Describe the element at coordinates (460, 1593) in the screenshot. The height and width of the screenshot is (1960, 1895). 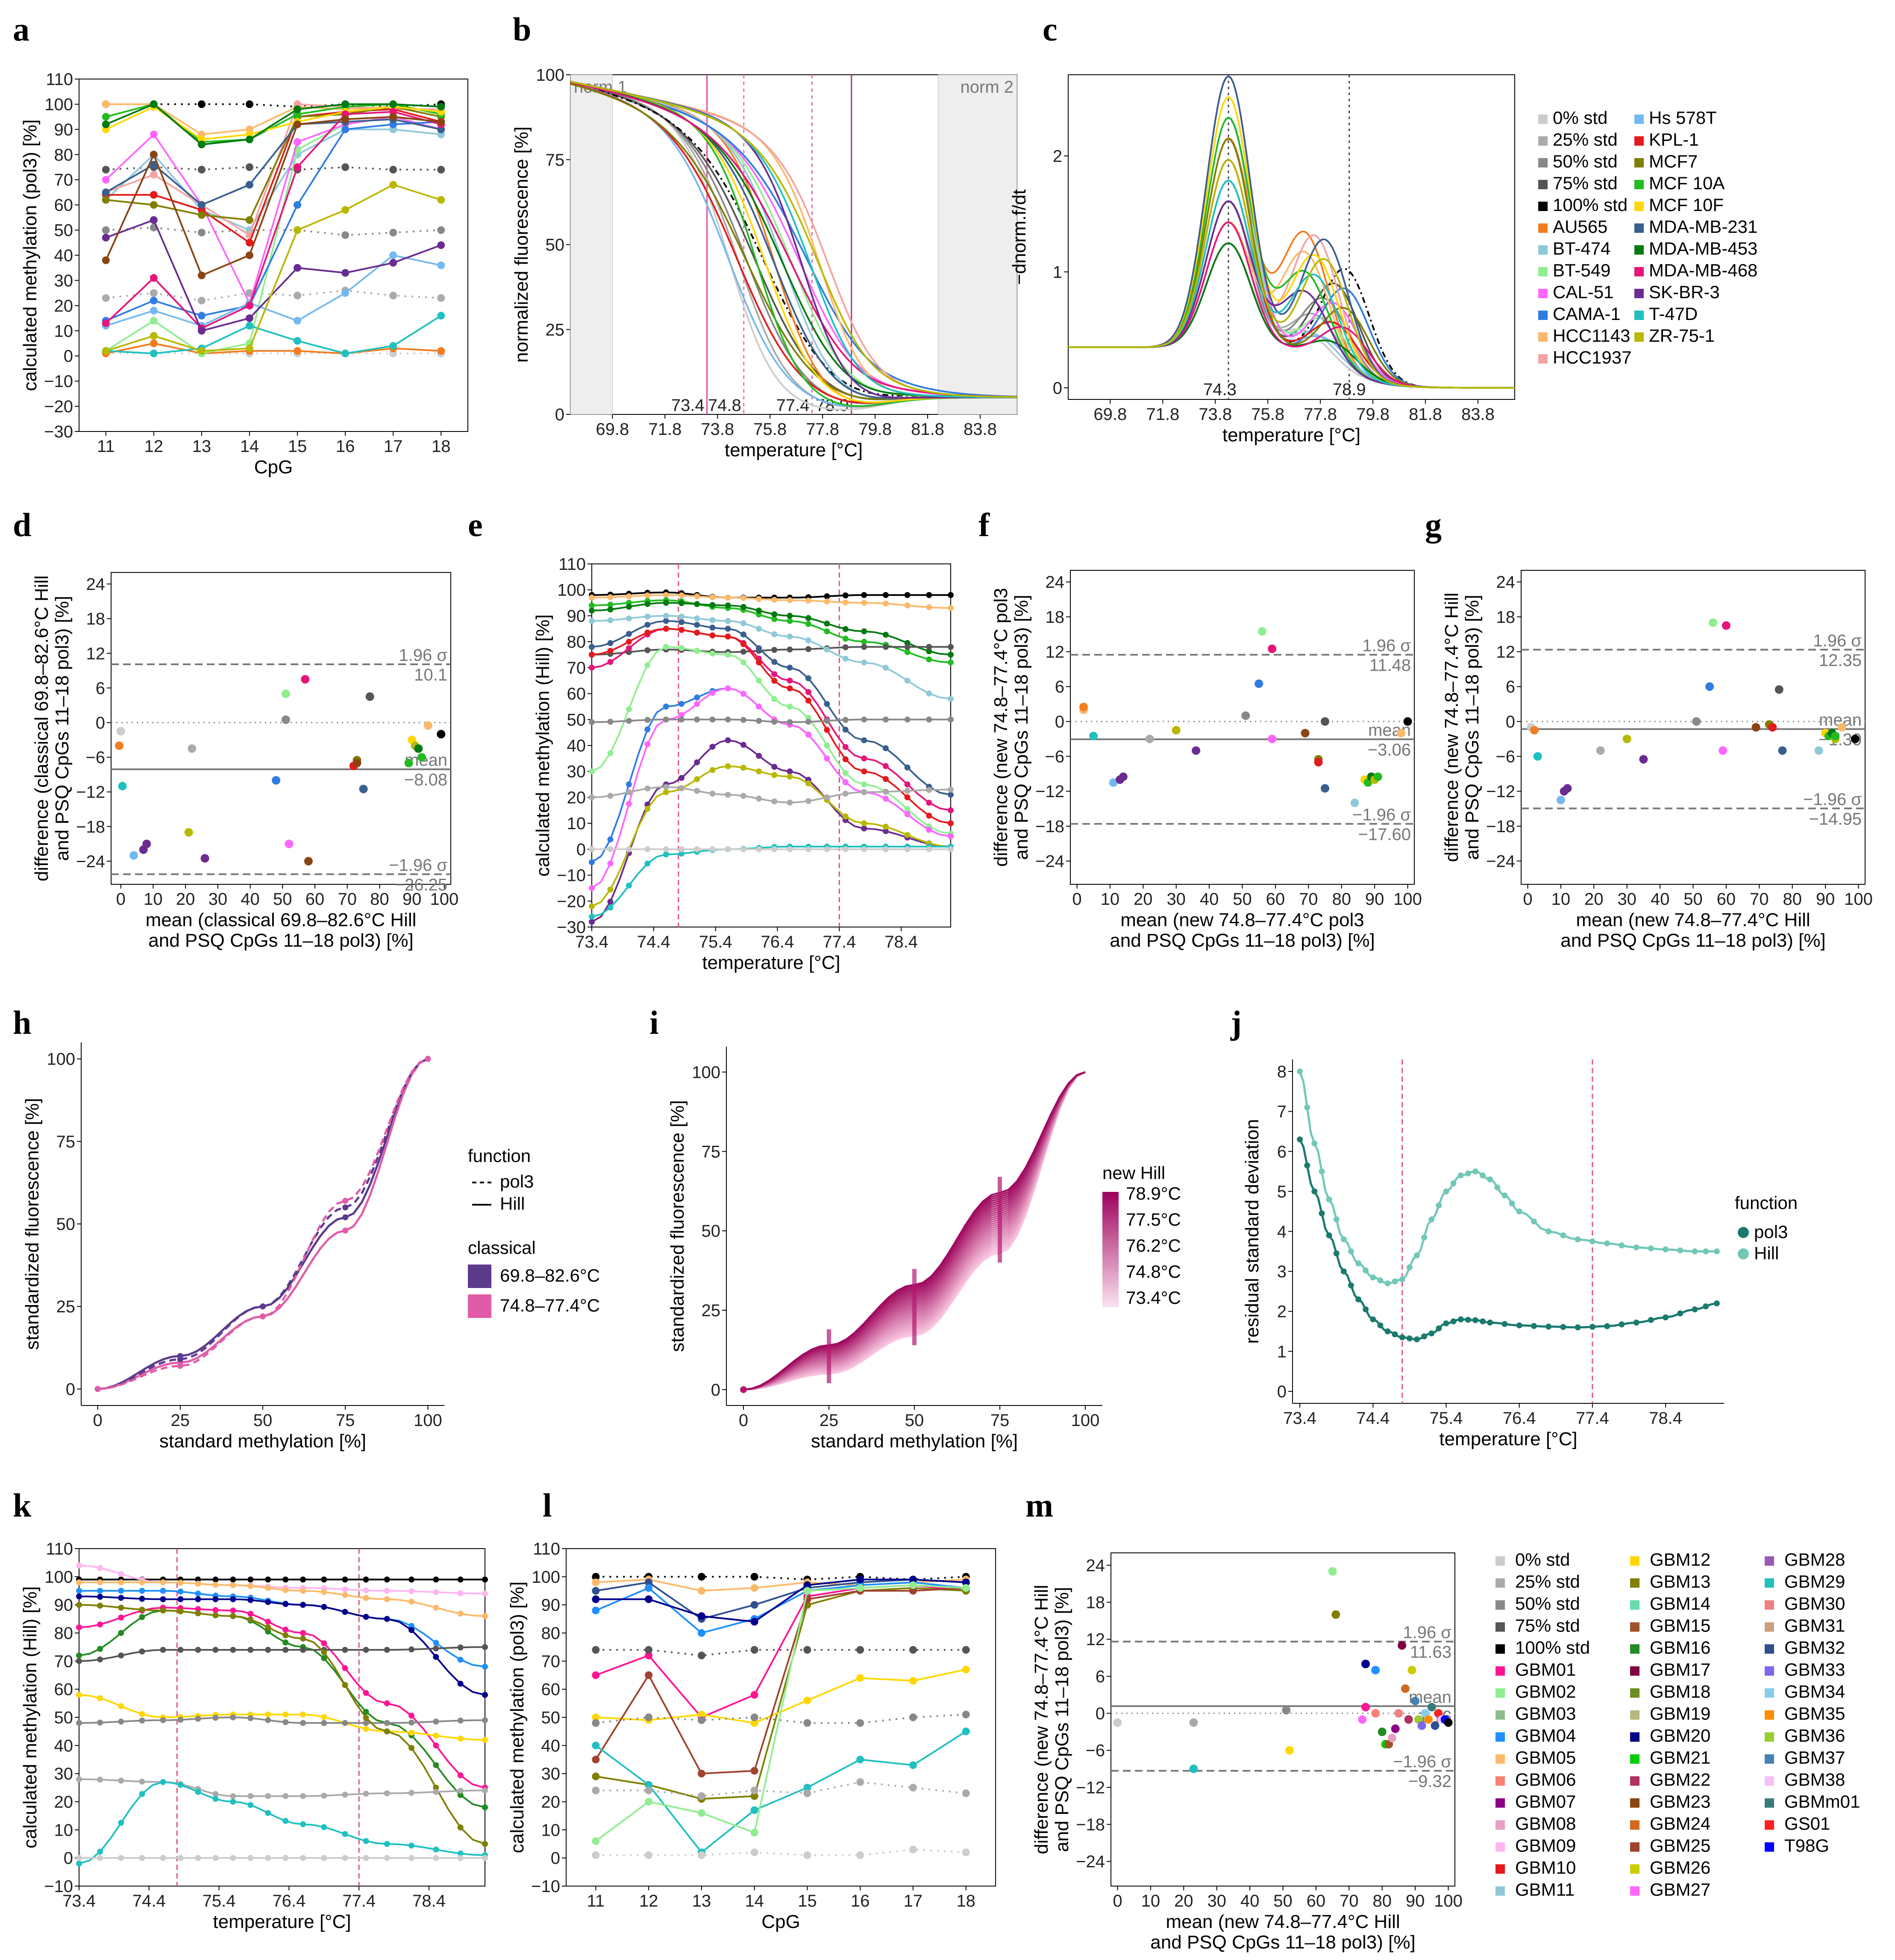
I see `point-GBM09` at that location.